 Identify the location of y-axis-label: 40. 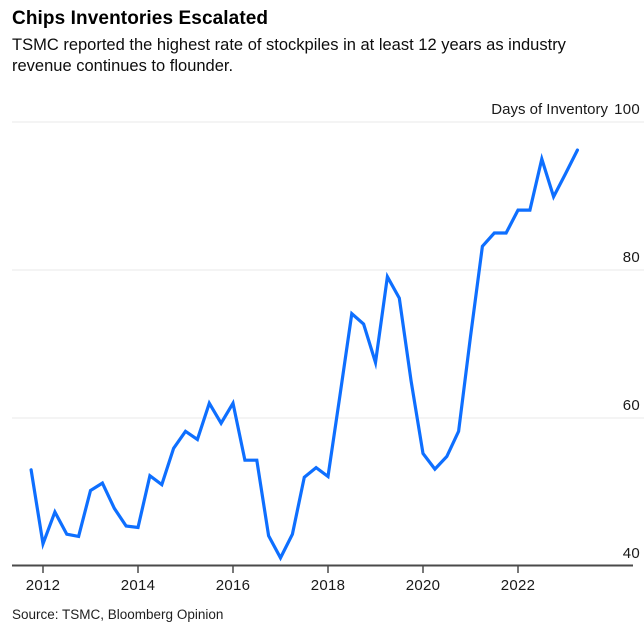
(631, 553).